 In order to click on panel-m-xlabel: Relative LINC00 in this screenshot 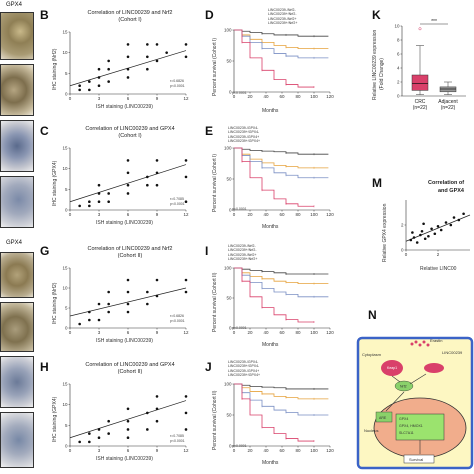, I will do `click(438, 269)`.